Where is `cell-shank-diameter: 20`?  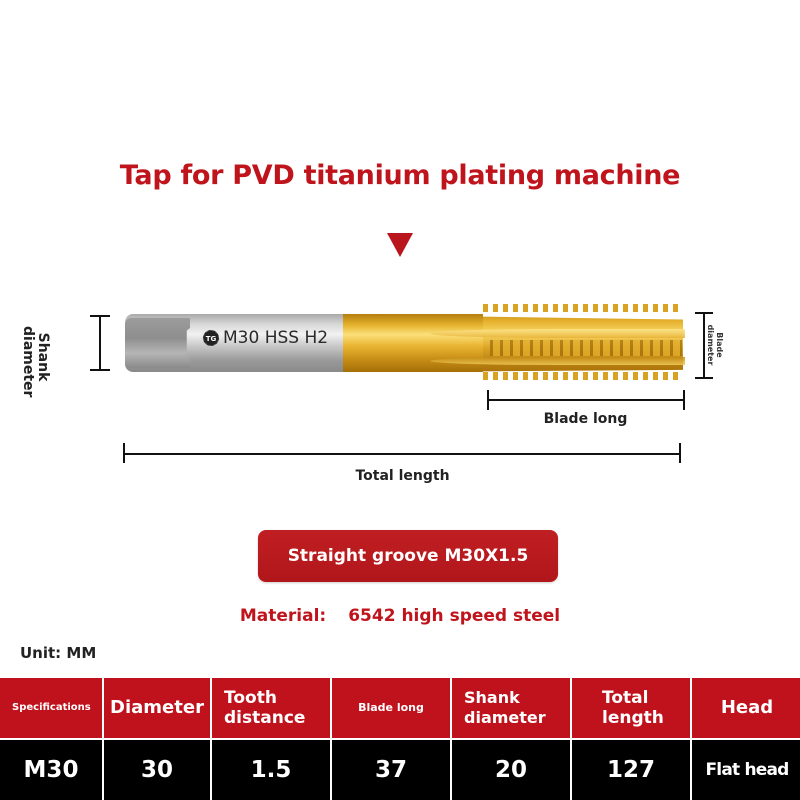 cell-shank-diameter: 20 is located at coordinates (511, 770).